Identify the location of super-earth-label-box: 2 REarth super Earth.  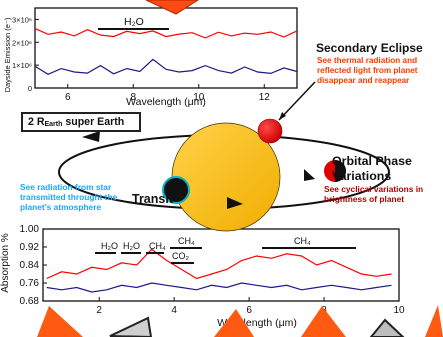
(81, 122).